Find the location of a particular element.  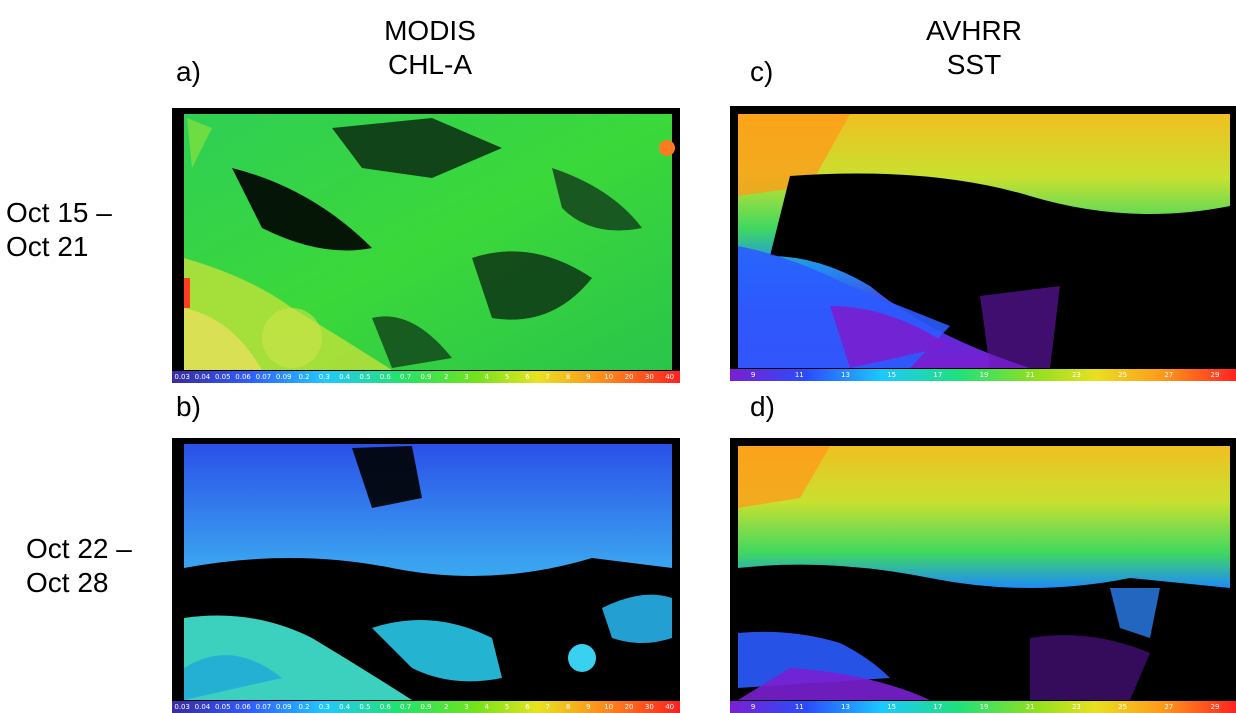

panel-label-b: b) is located at coordinates (188, 406).